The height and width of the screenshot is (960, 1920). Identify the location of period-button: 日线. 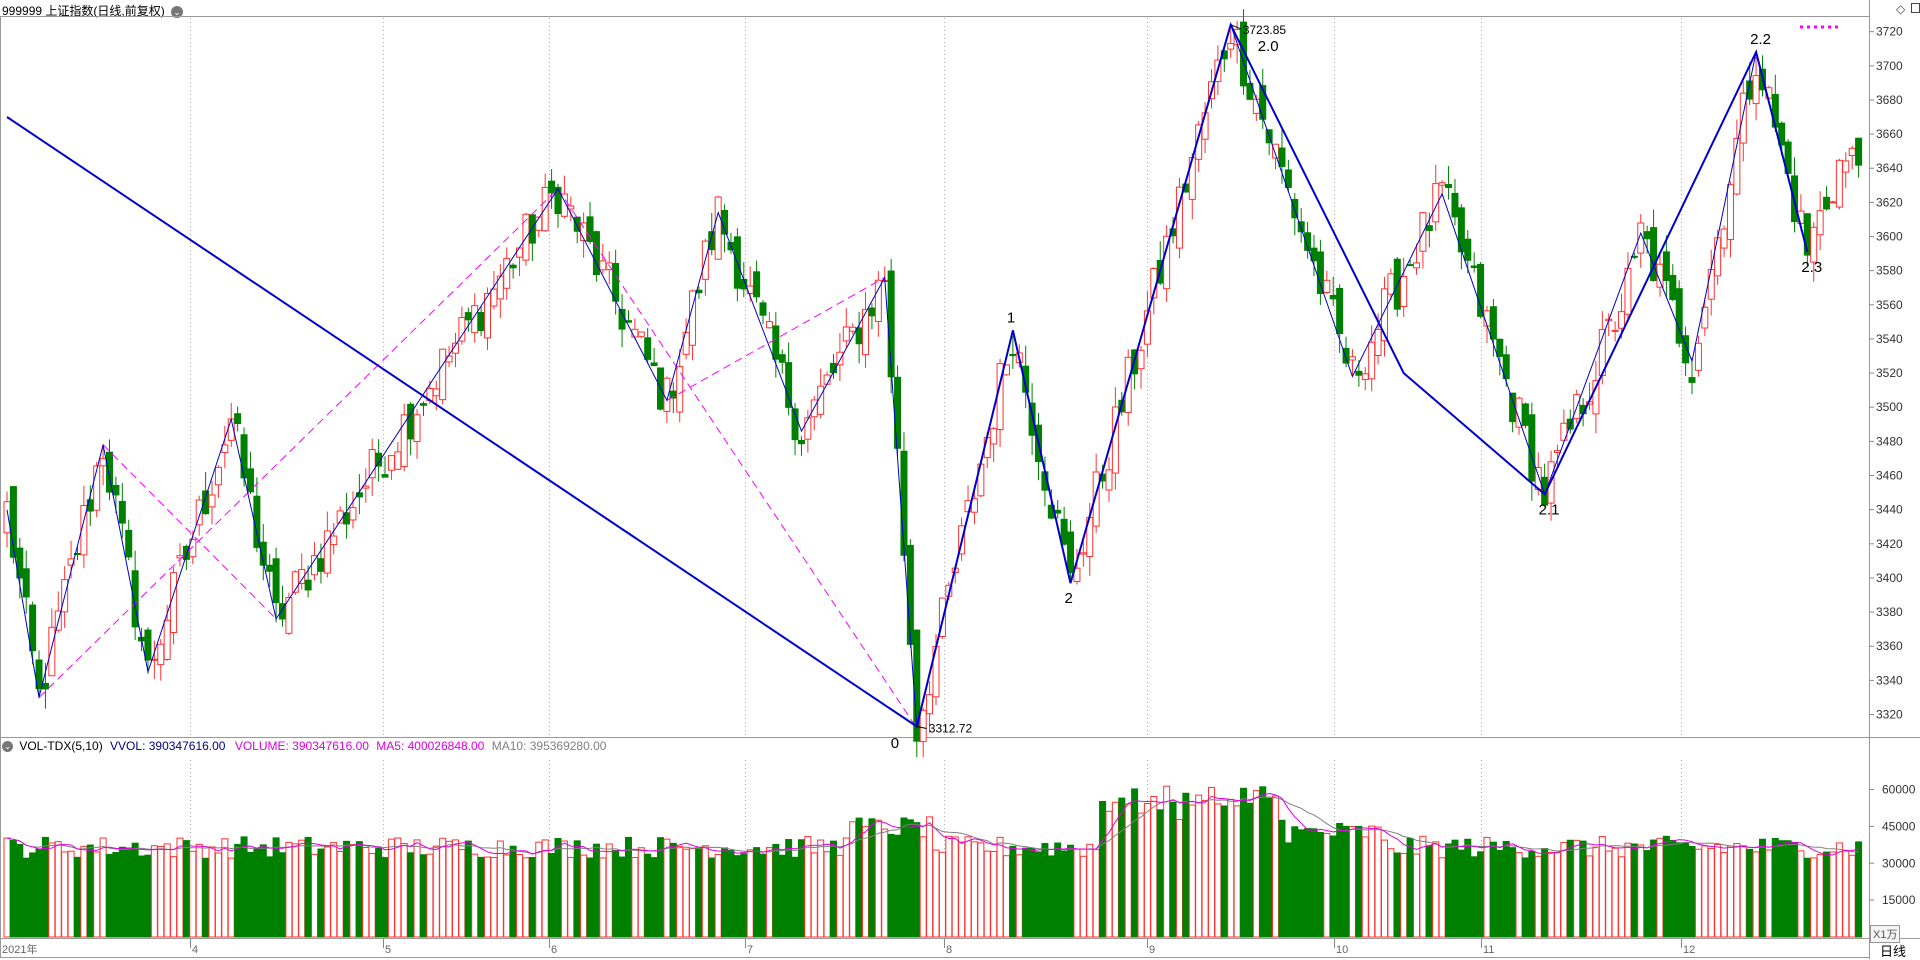
(1893, 951).